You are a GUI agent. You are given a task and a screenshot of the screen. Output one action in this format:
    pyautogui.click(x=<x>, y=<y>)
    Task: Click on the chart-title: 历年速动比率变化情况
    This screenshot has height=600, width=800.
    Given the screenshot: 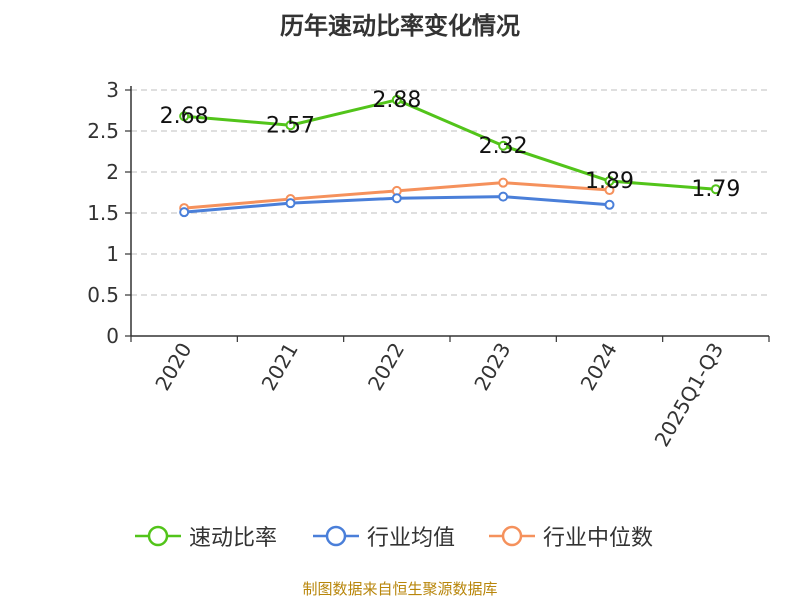 What is the action you would take?
    pyautogui.click(x=400, y=26)
    